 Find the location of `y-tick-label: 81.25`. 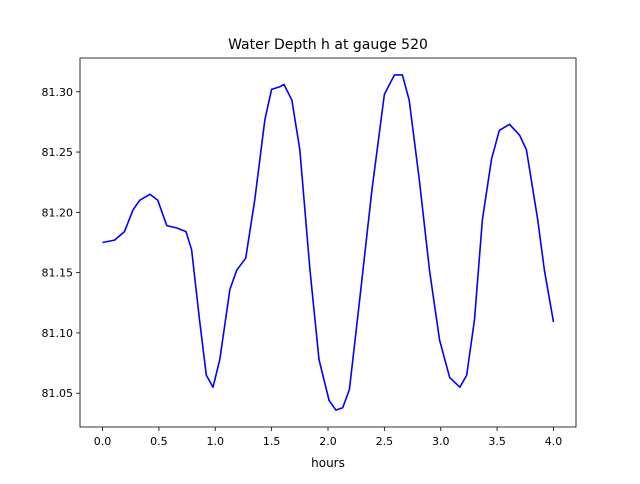

y-tick-label: 81.25 is located at coordinates (58, 152).